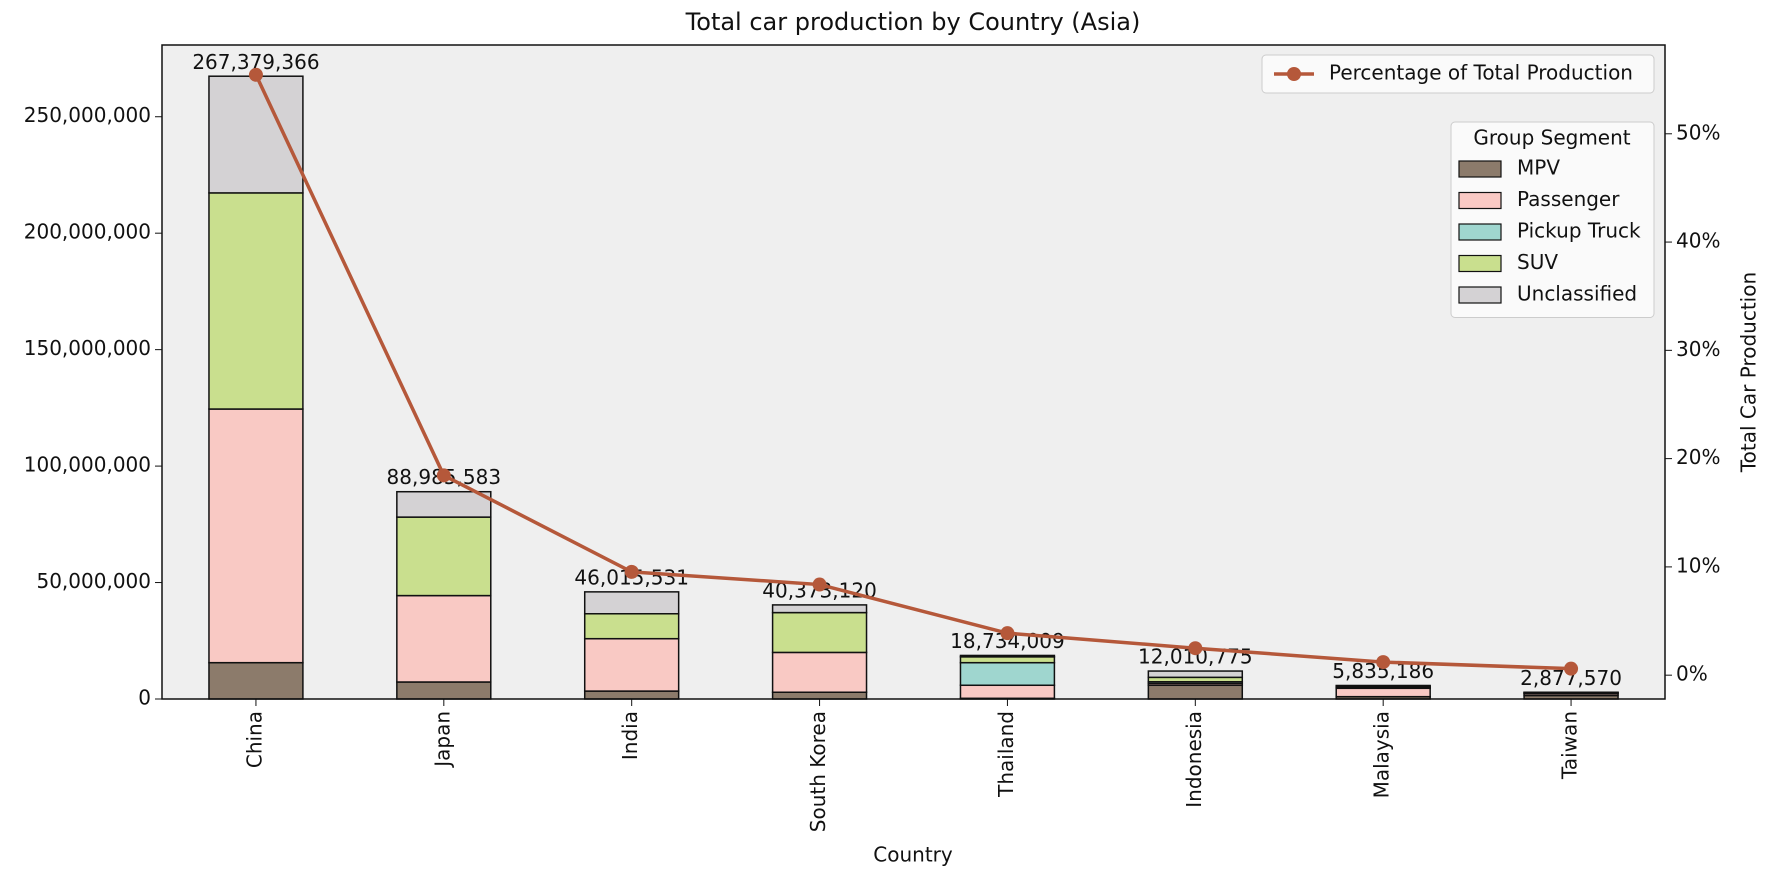 This screenshot has width=1772, height=882. Describe the element at coordinates (87, 115) in the screenshot. I see `y-tick-label: 250,000,000` at that location.